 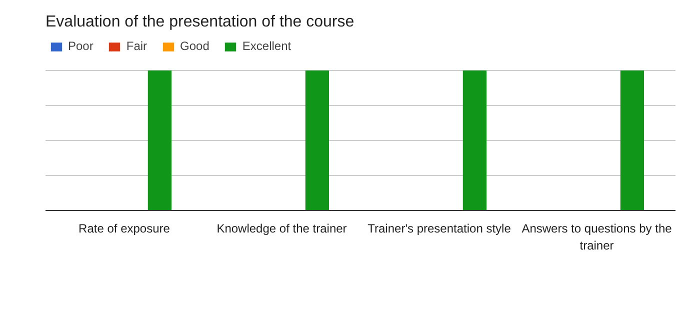 What do you see at coordinates (281, 229) in the screenshot?
I see `x-tick-label: Knowledge of the trainer` at bounding box center [281, 229].